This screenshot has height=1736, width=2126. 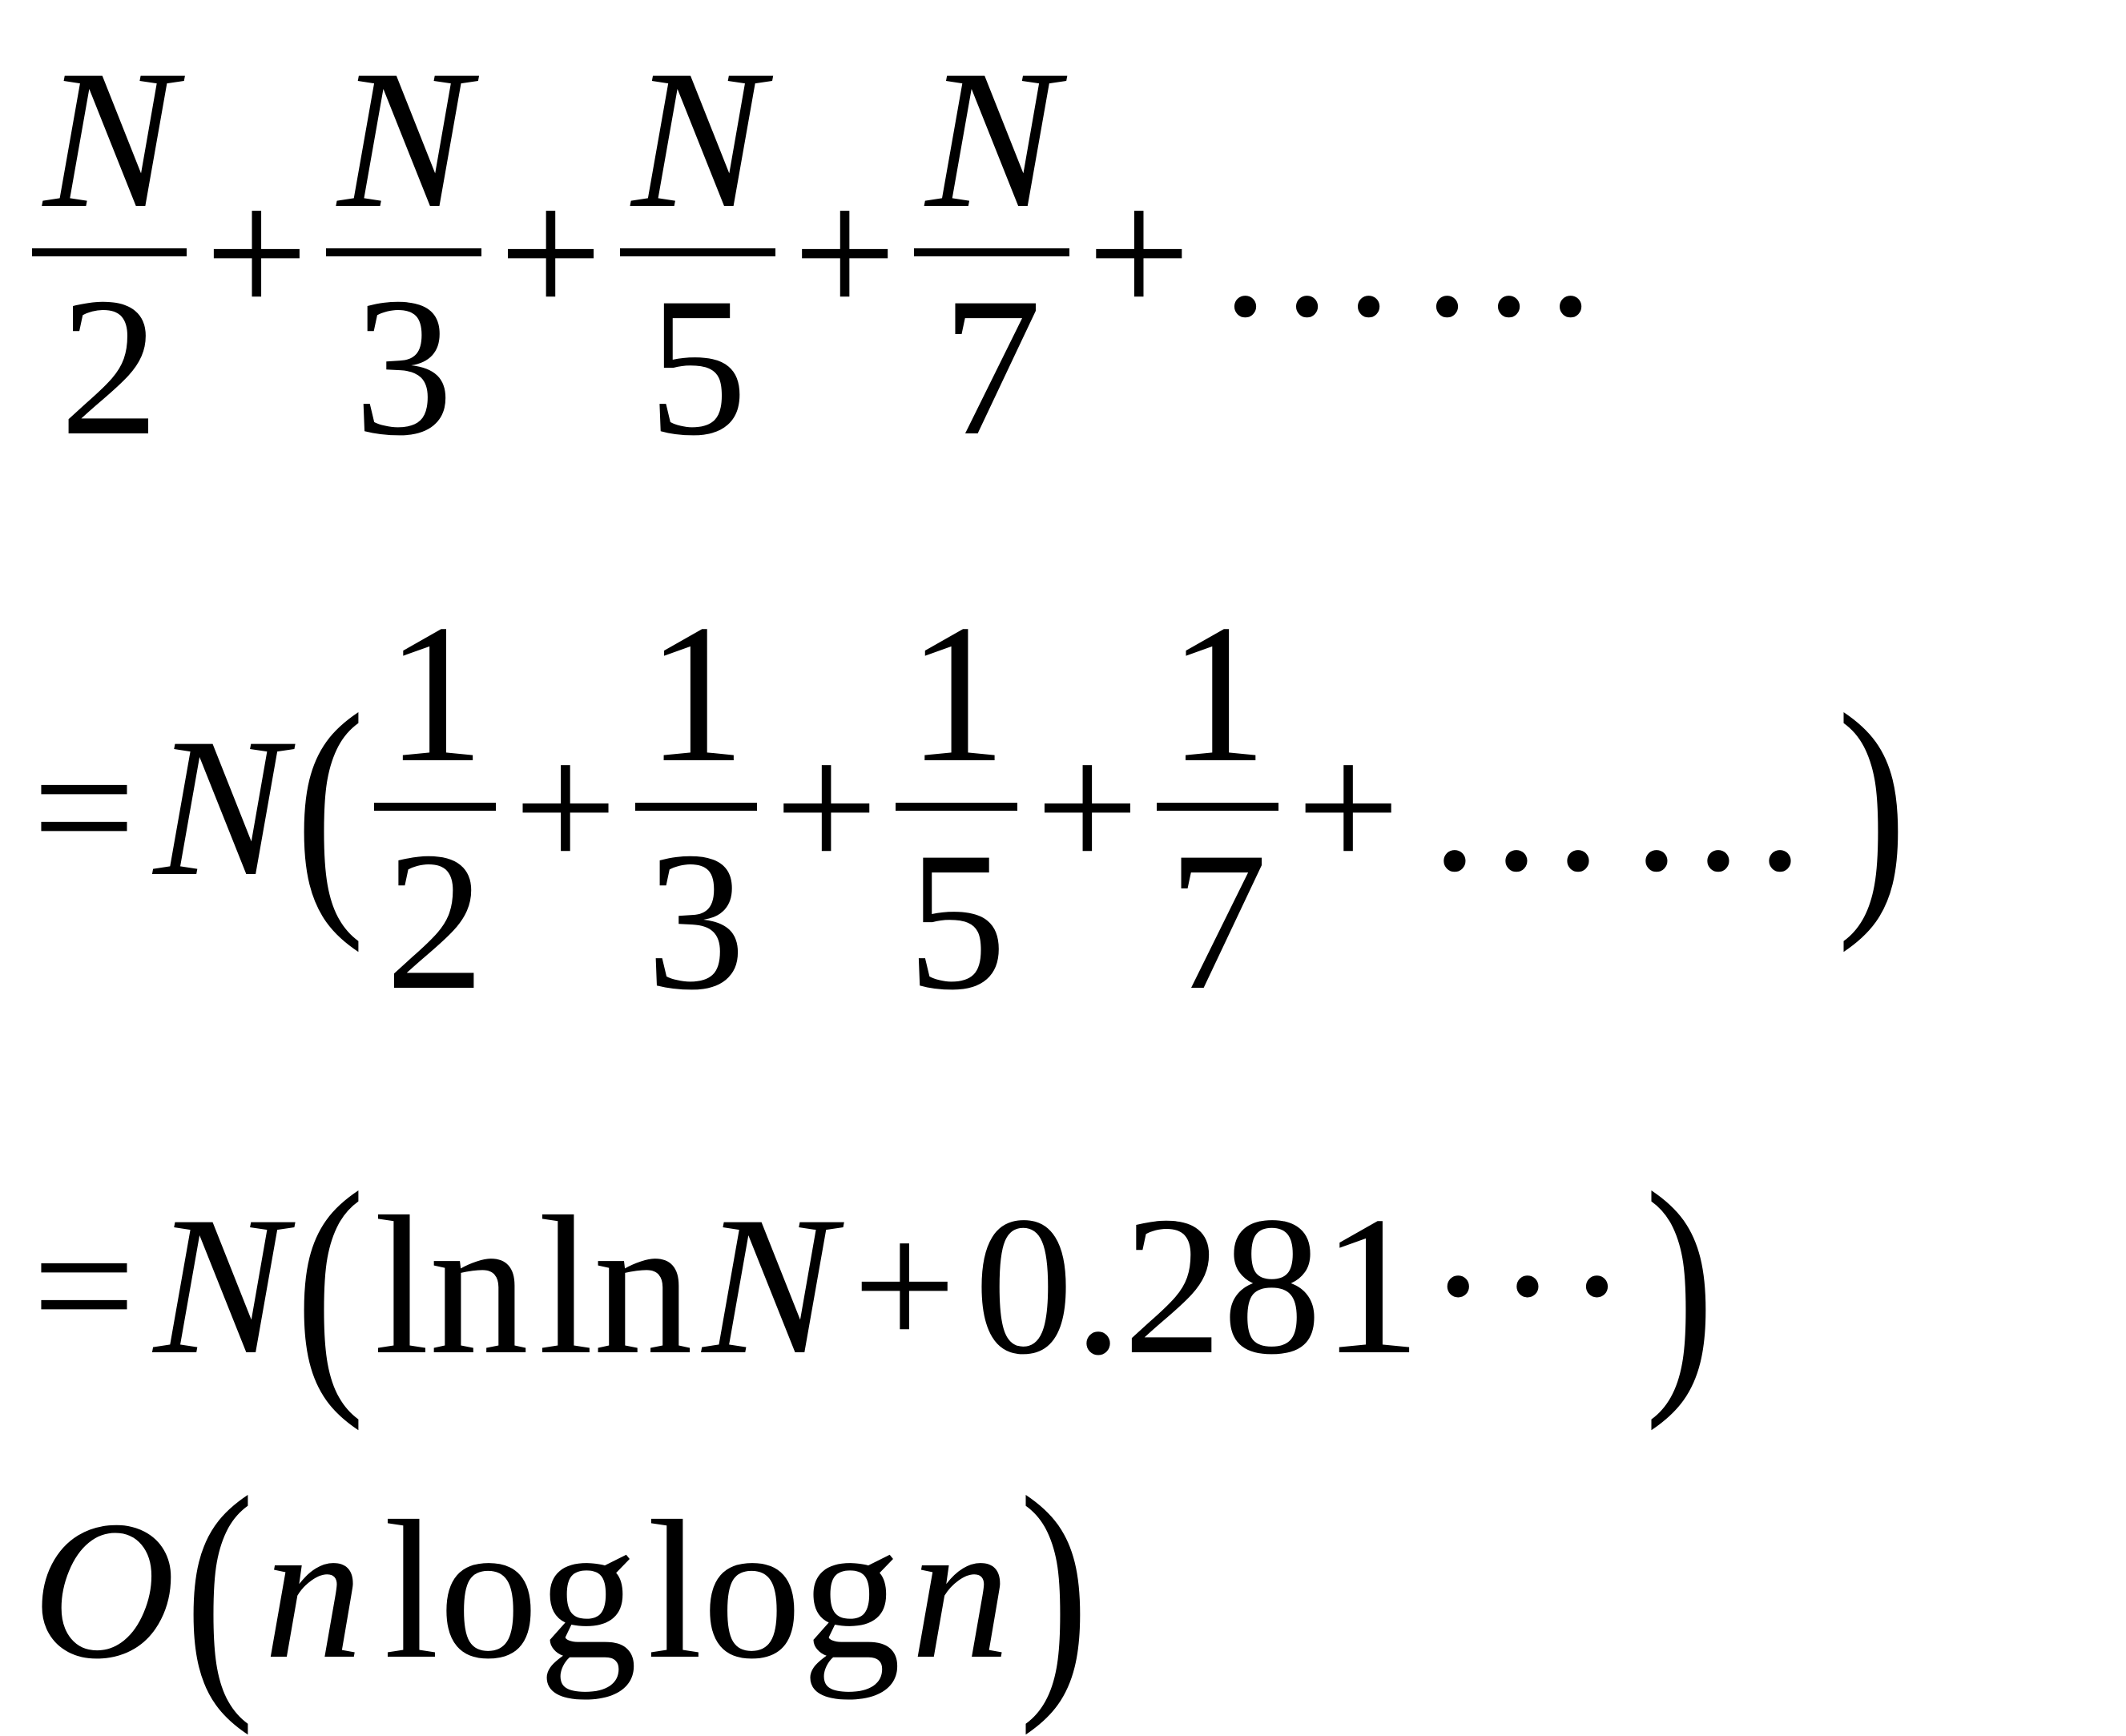 I want to click on formula-line-3: = N ( ln ln N + 0.281 ··· ), so click(x=878, y=1286).